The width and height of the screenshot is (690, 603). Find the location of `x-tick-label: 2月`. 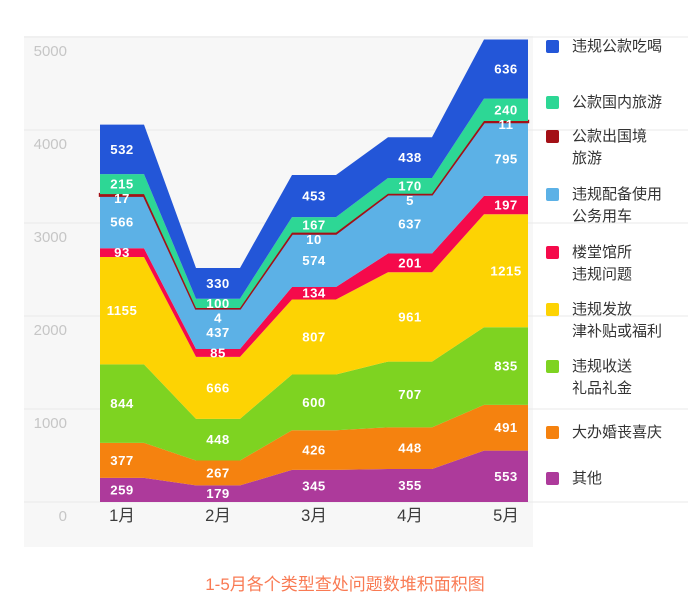

x-tick-label: 2月 is located at coordinates (218, 516).